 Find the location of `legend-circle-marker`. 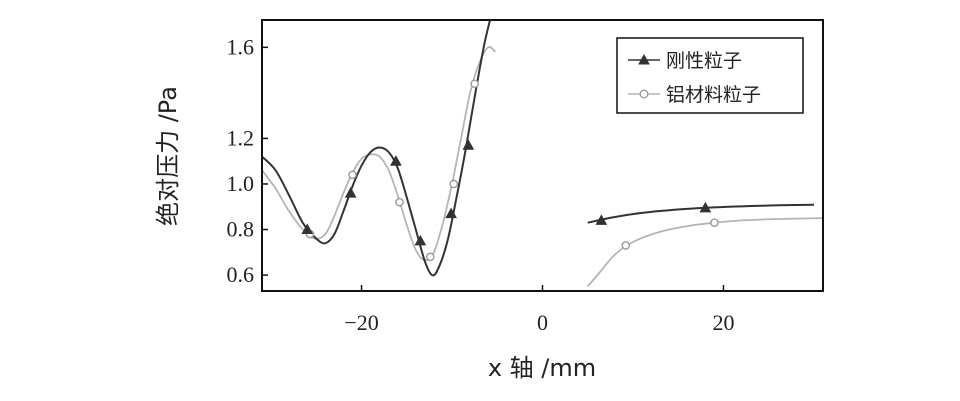

legend-circle-marker is located at coordinates (644, 94).